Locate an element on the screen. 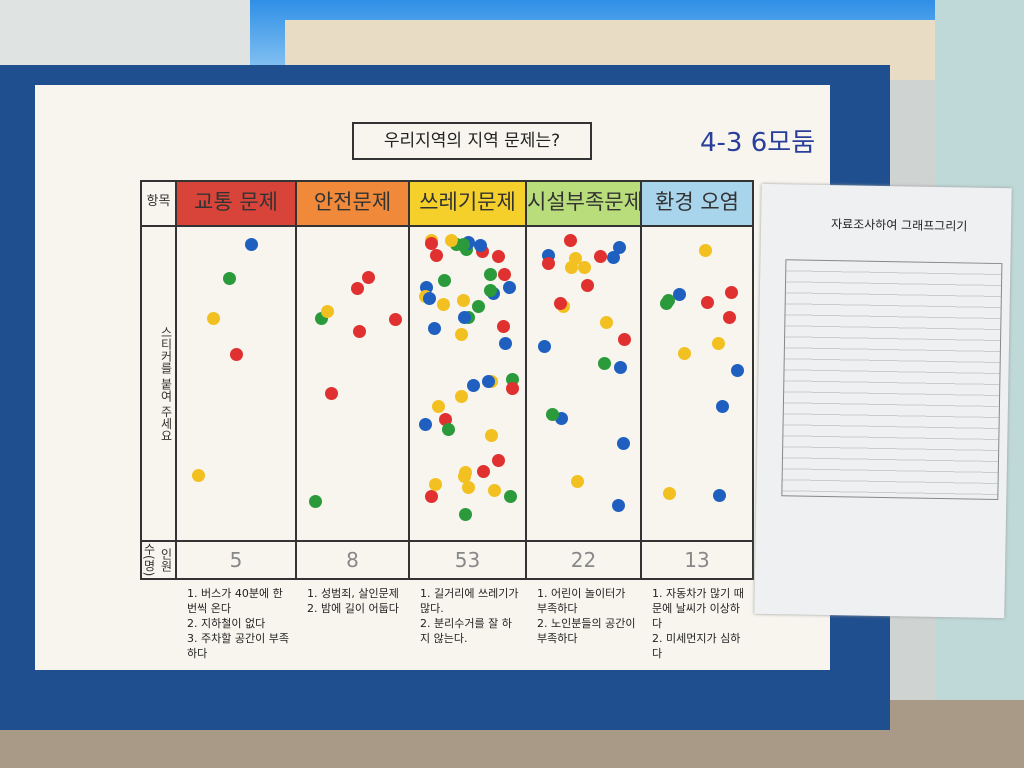  header-label: 항목 is located at coordinates (158, 203).